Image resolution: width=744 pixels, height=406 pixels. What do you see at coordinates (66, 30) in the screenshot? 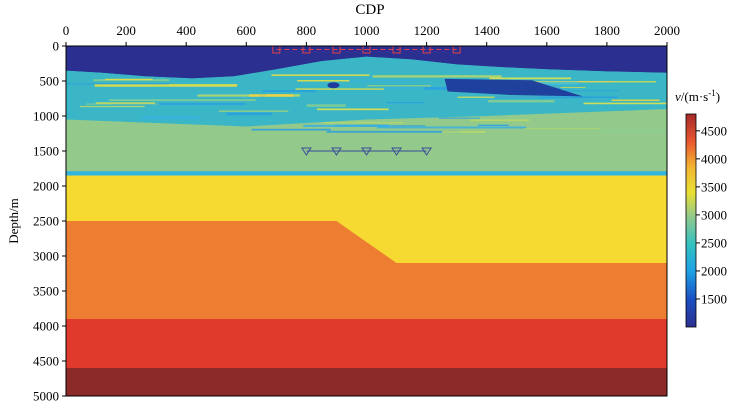
I see `x-tick-label: 0` at bounding box center [66, 30].